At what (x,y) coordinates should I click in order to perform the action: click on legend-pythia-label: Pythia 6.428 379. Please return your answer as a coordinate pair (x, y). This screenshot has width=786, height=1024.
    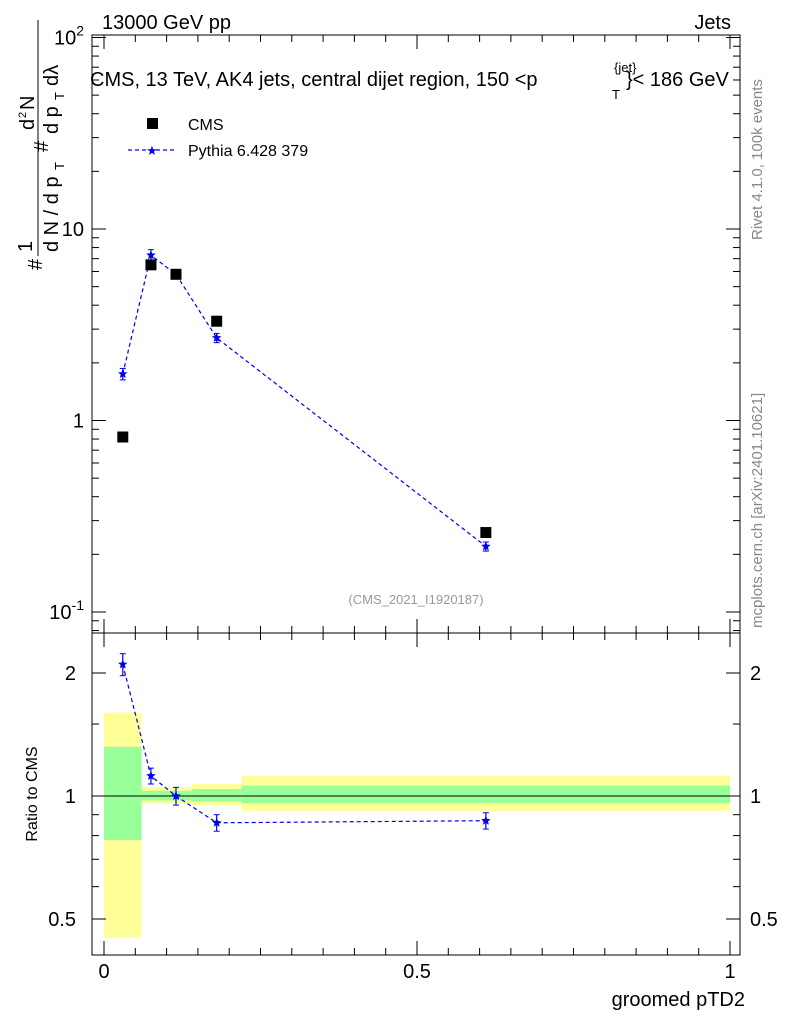
    Looking at the image, I should click on (248, 151).